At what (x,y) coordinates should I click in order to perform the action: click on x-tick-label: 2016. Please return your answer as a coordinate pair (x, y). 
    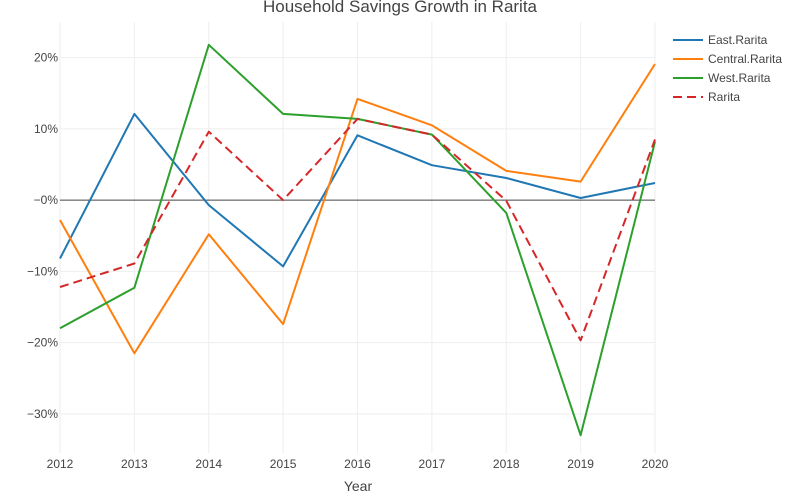
    Looking at the image, I should click on (357, 464).